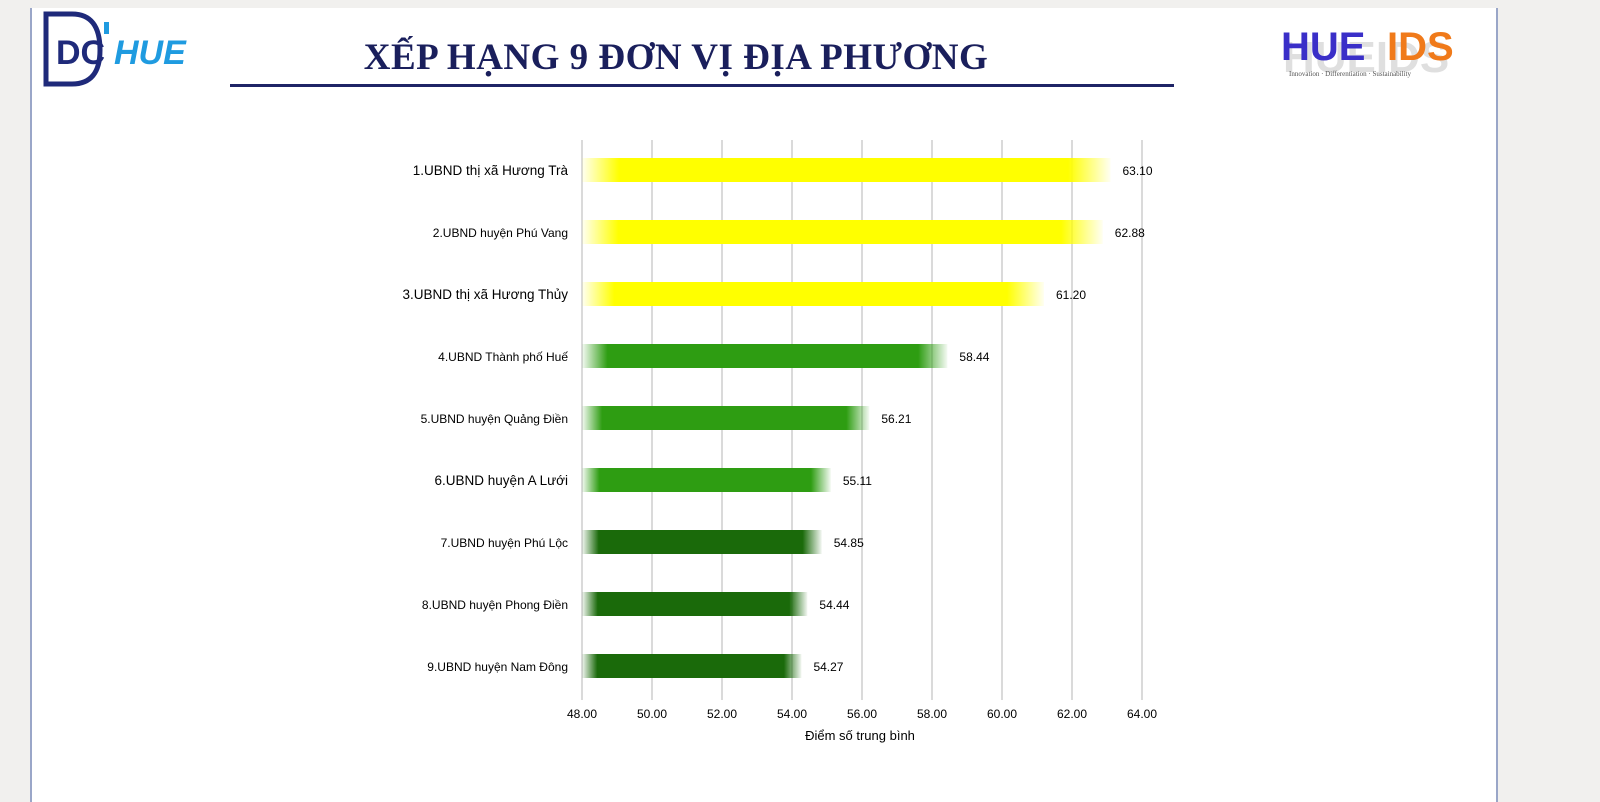  Describe the element at coordinates (896, 419) in the screenshot. I see `bar-value-label: 56.21` at that location.